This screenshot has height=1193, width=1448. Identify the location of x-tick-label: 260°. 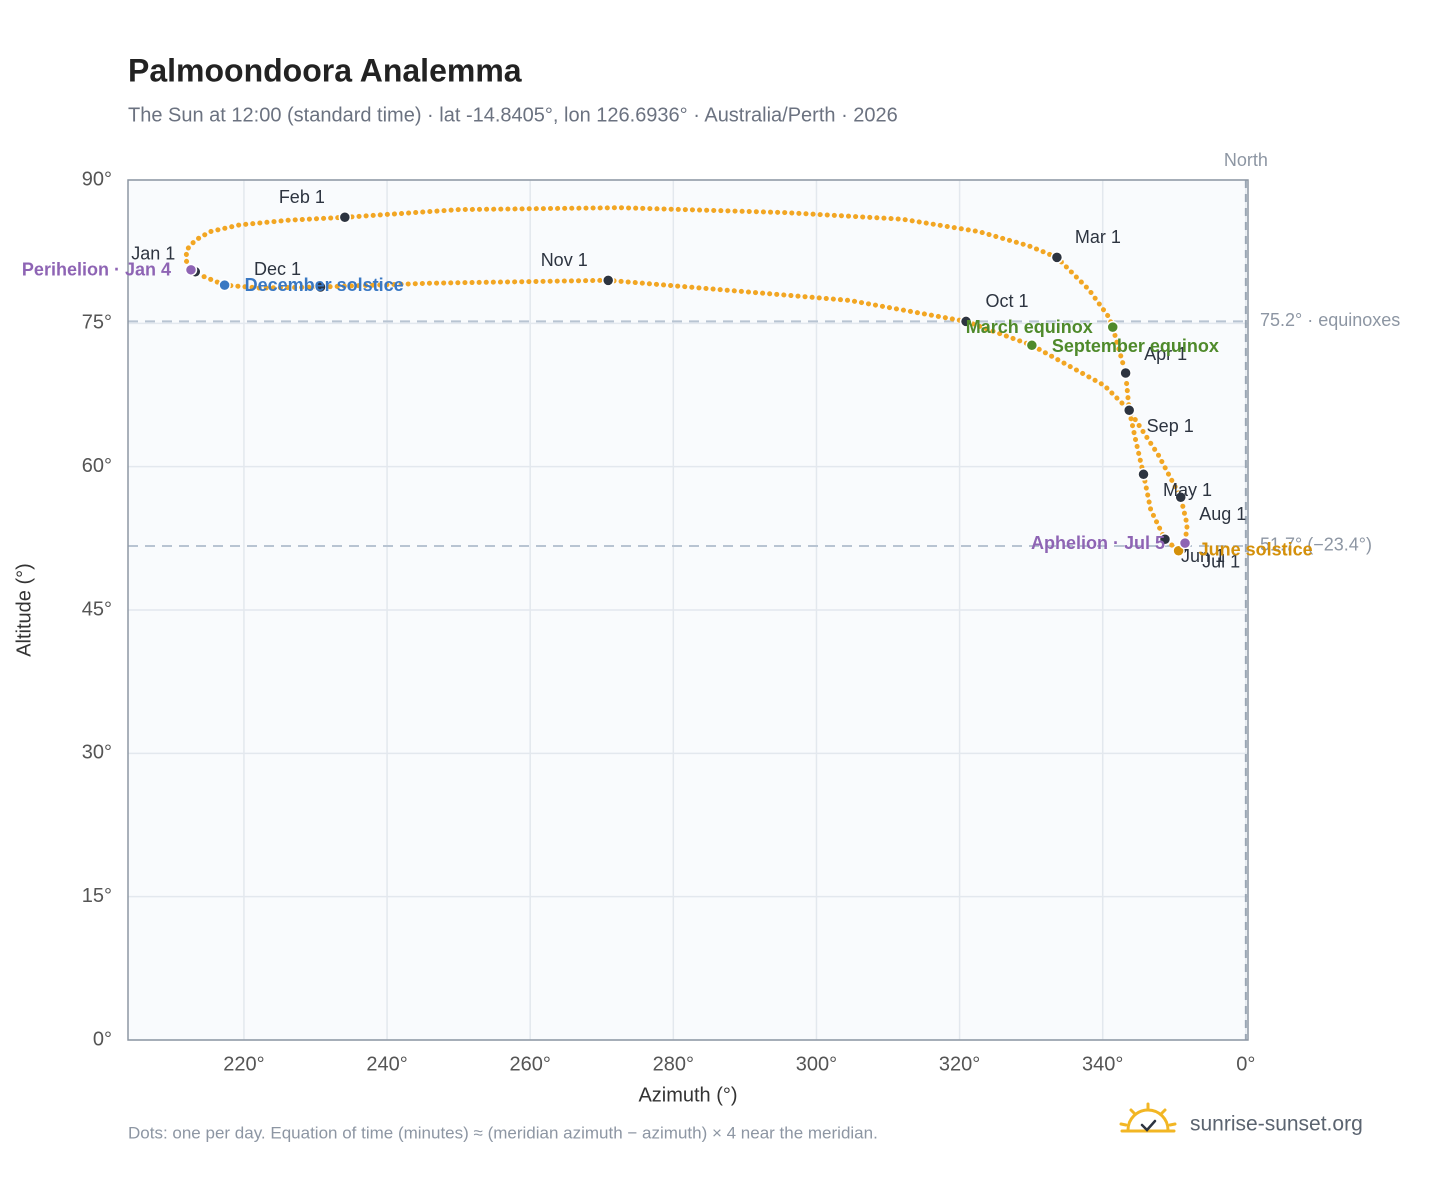
(530, 1064).